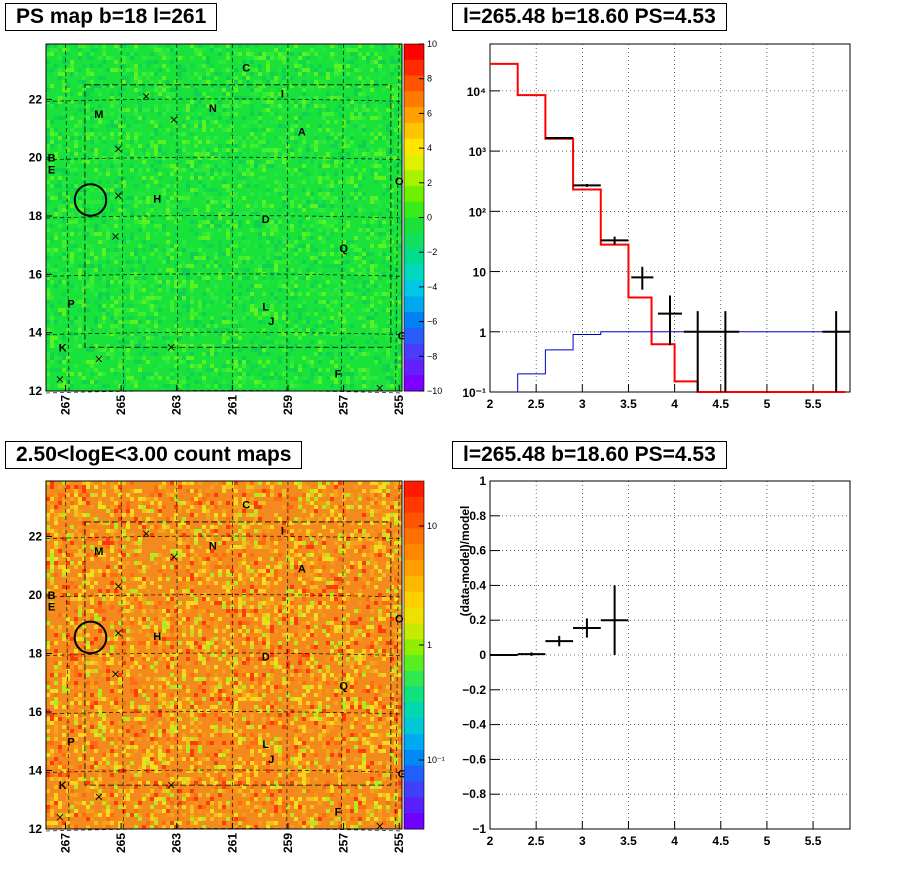  What do you see at coordinates (429, 645) in the screenshot?
I see `colorbar-tick-label: 1` at bounding box center [429, 645].